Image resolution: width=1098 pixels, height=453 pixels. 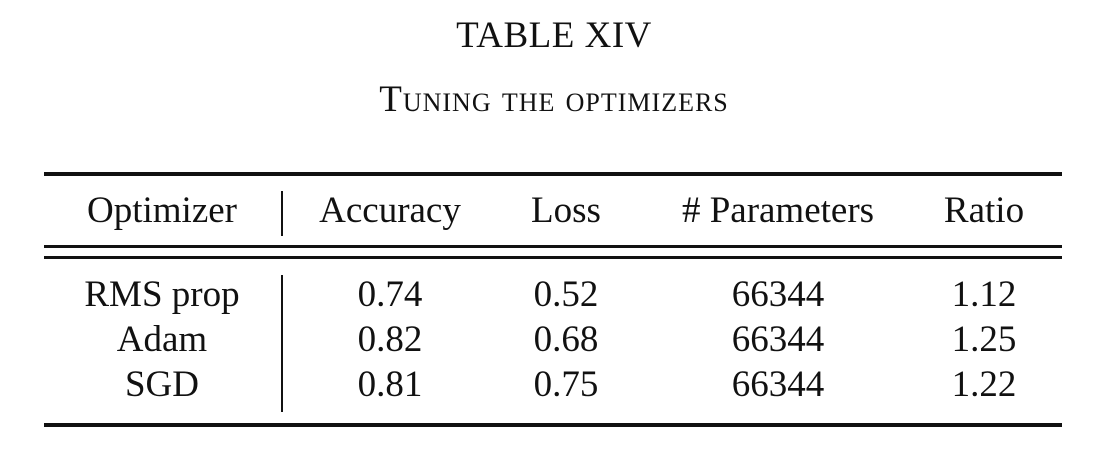 I want to click on optimizer-name: RMS prop, so click(x=162, y=294).